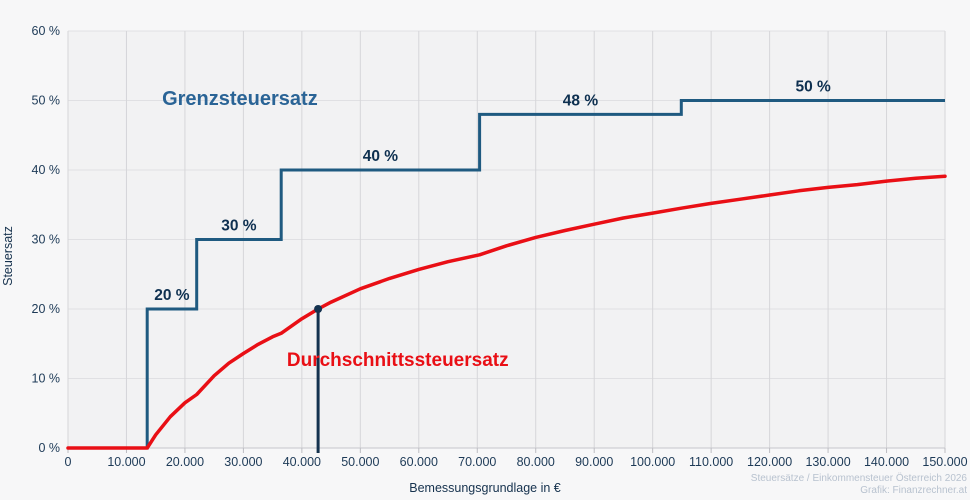 Image resolution: width=970 pixels, height=500 pixels. What do you see at coordinates (172, 295) in the screenshot?
I see `step-rate-label: 20 %` at bounding box center [172, 295].